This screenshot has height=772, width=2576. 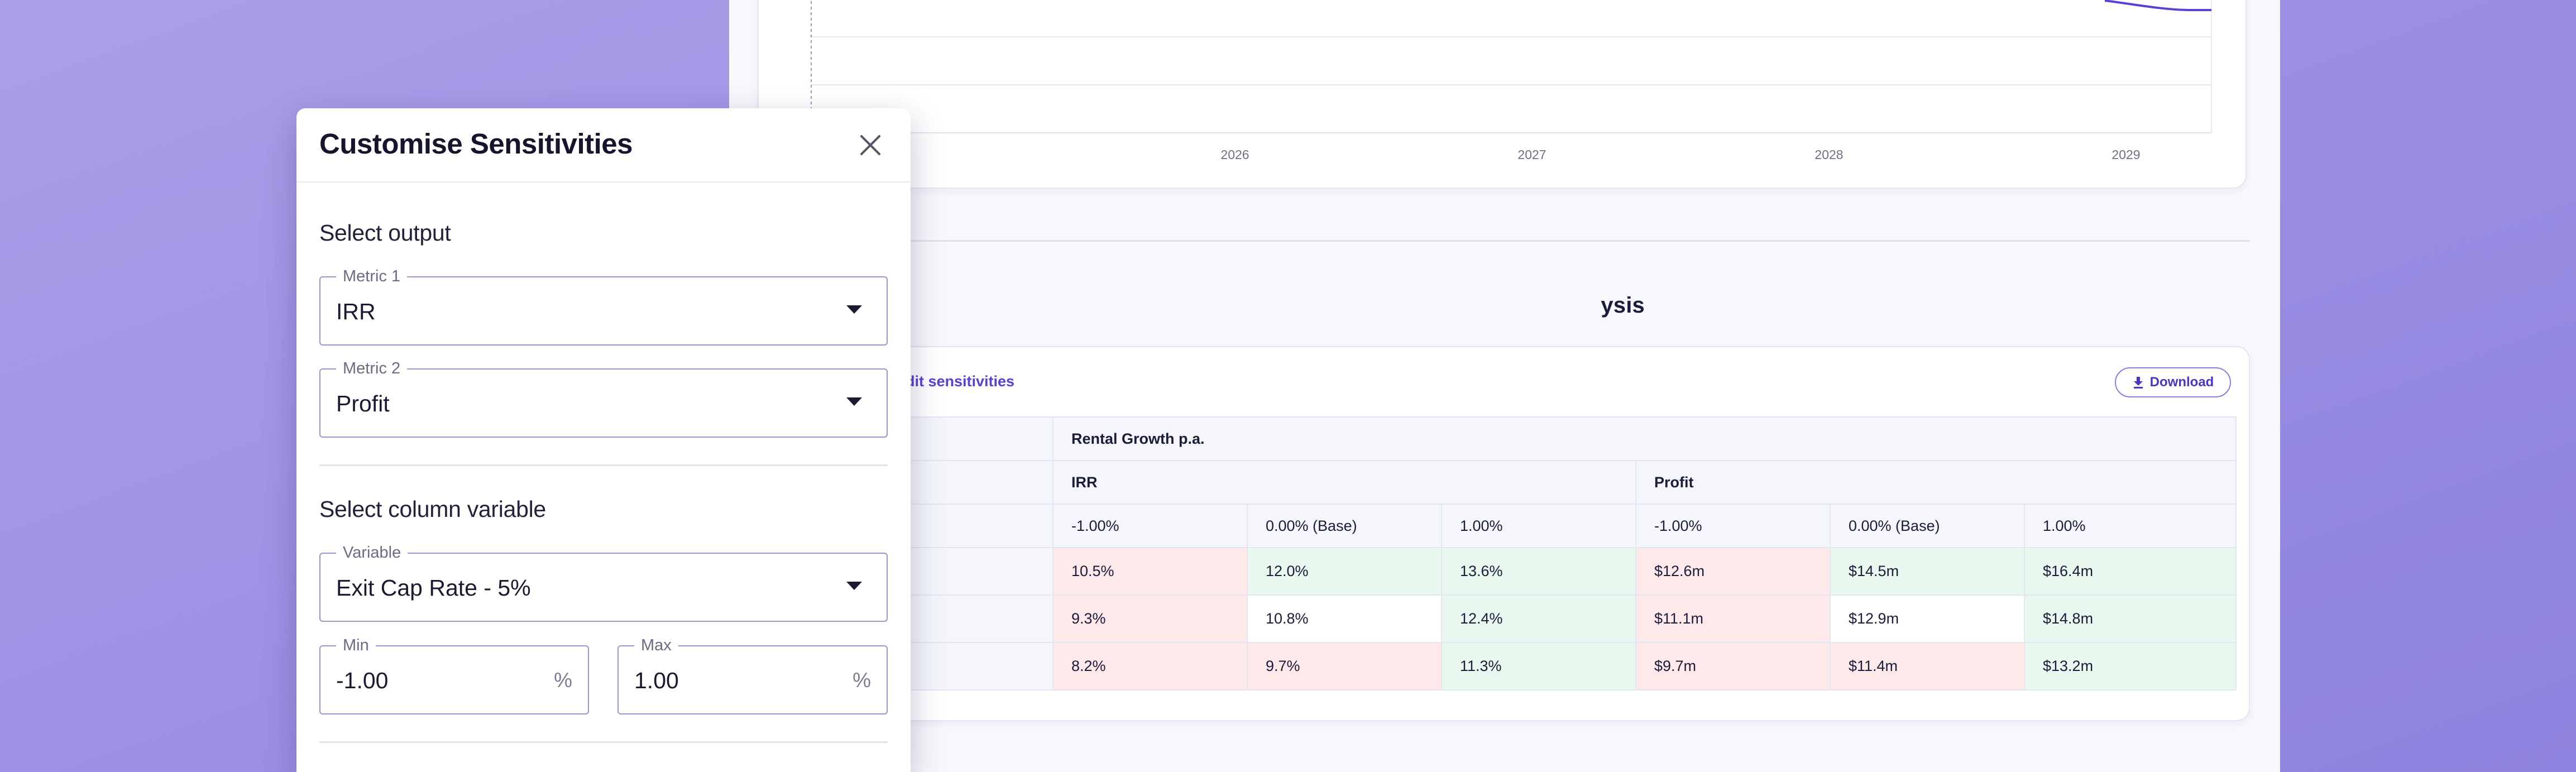 What do you see at coordinates (2130, 571) in the screenshot?
I see `table-cell: $16.4m` at bounding box center [2130, 571].